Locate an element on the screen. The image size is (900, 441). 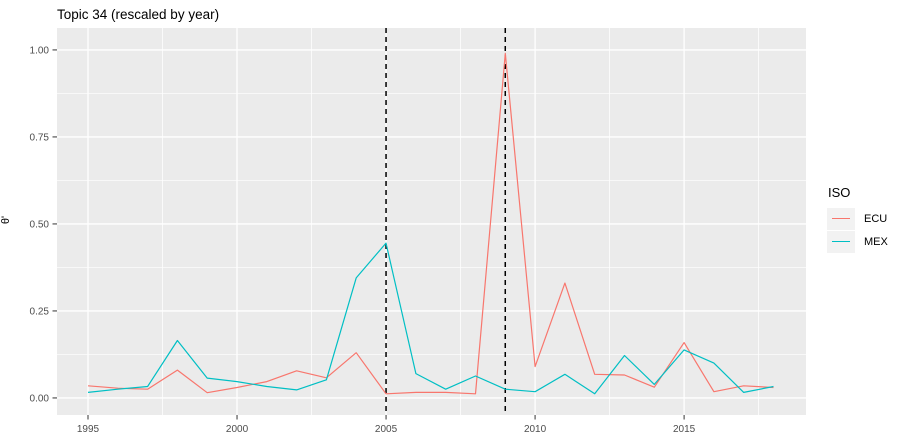
chart-title: Topic 34 (rescaled by year) is located at coordinates (138, 14).